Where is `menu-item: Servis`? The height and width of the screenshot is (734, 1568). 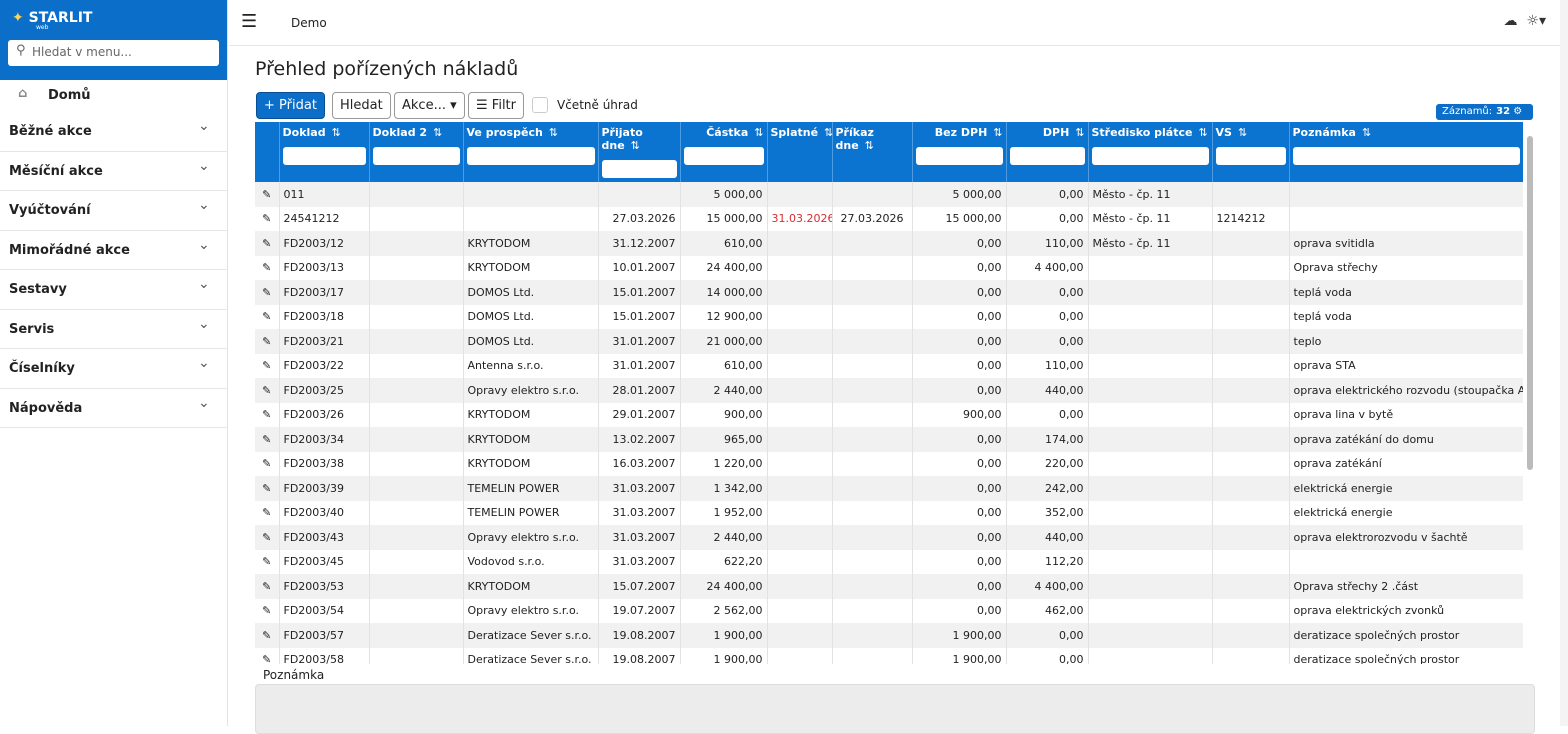 menu-item: Servis is located at coordinates (114, 329).